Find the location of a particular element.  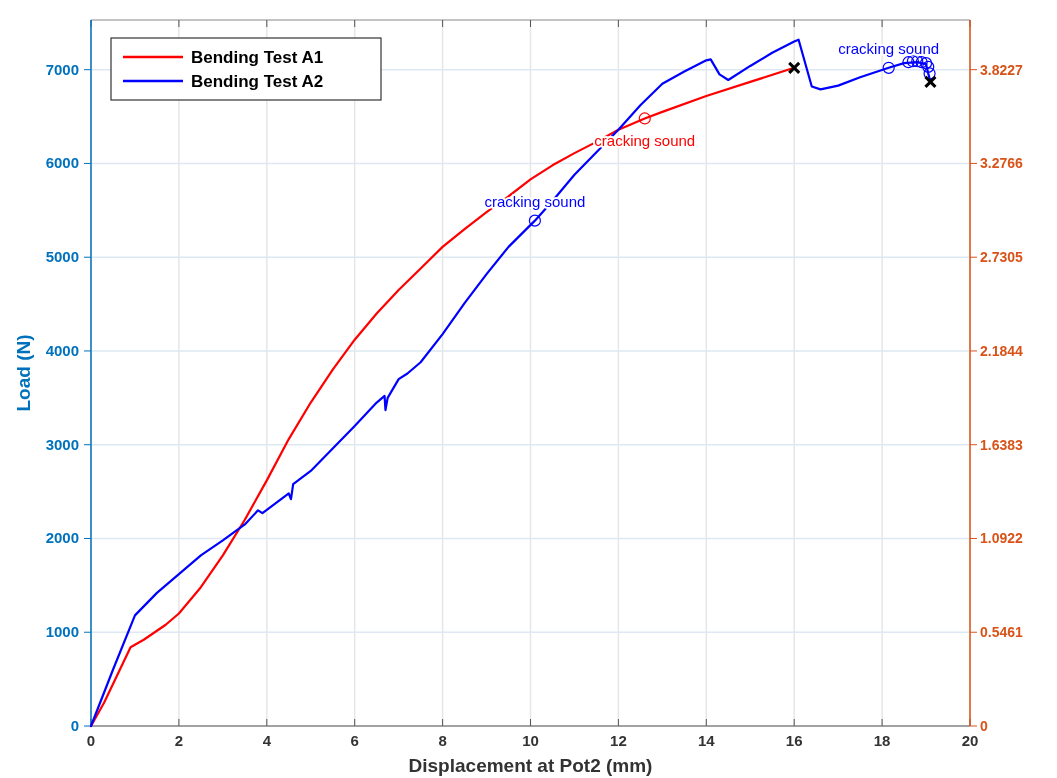

x-tick-label: 10 is located at coordinates (530, 740).